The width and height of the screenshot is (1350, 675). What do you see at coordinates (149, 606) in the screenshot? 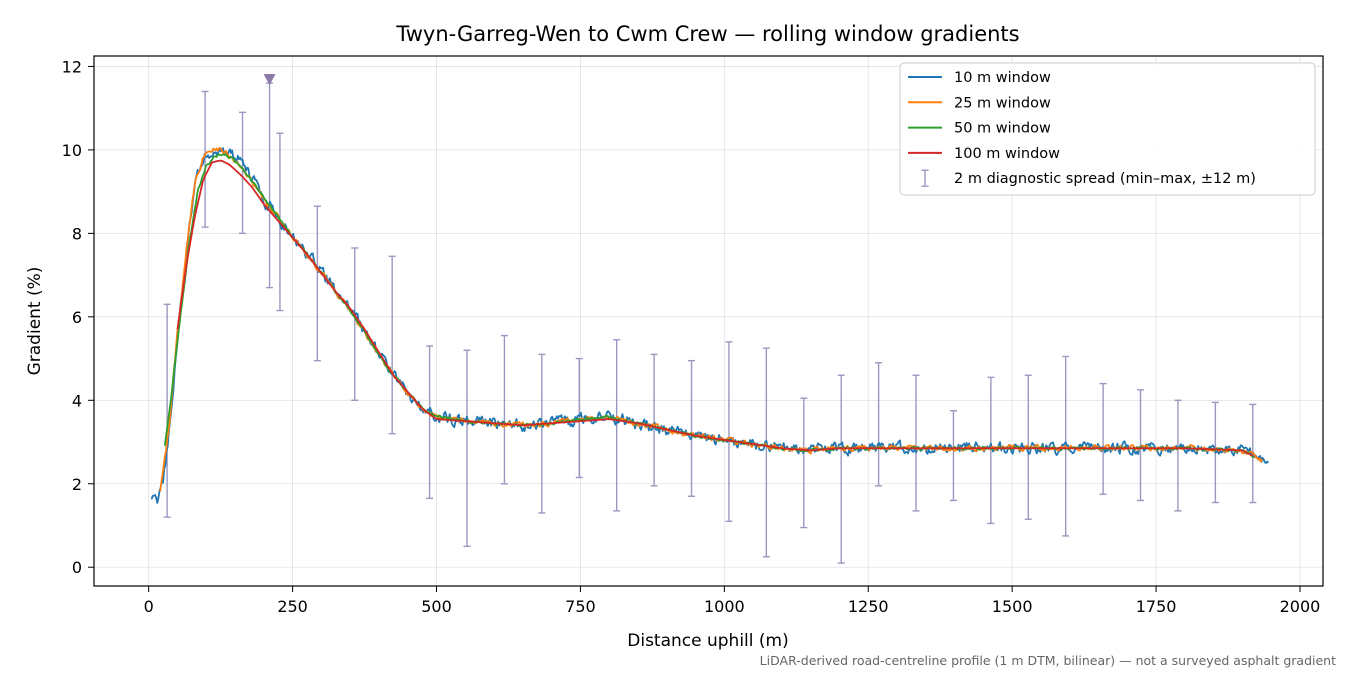
I see `x-tick-label: 0` at bounding box center [149, 606].